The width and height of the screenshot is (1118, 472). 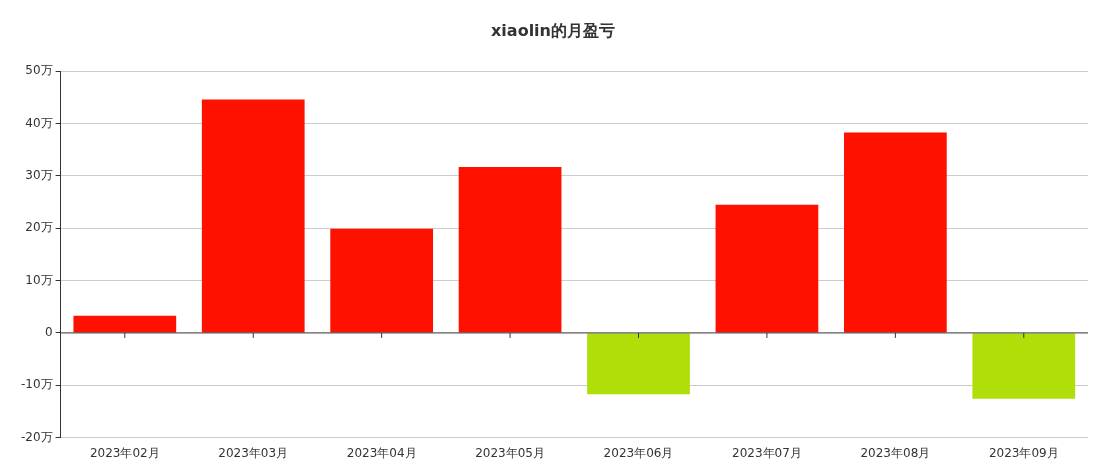 I want to click on x-tick-label: 2023年08月, so click(x=895, y=452).